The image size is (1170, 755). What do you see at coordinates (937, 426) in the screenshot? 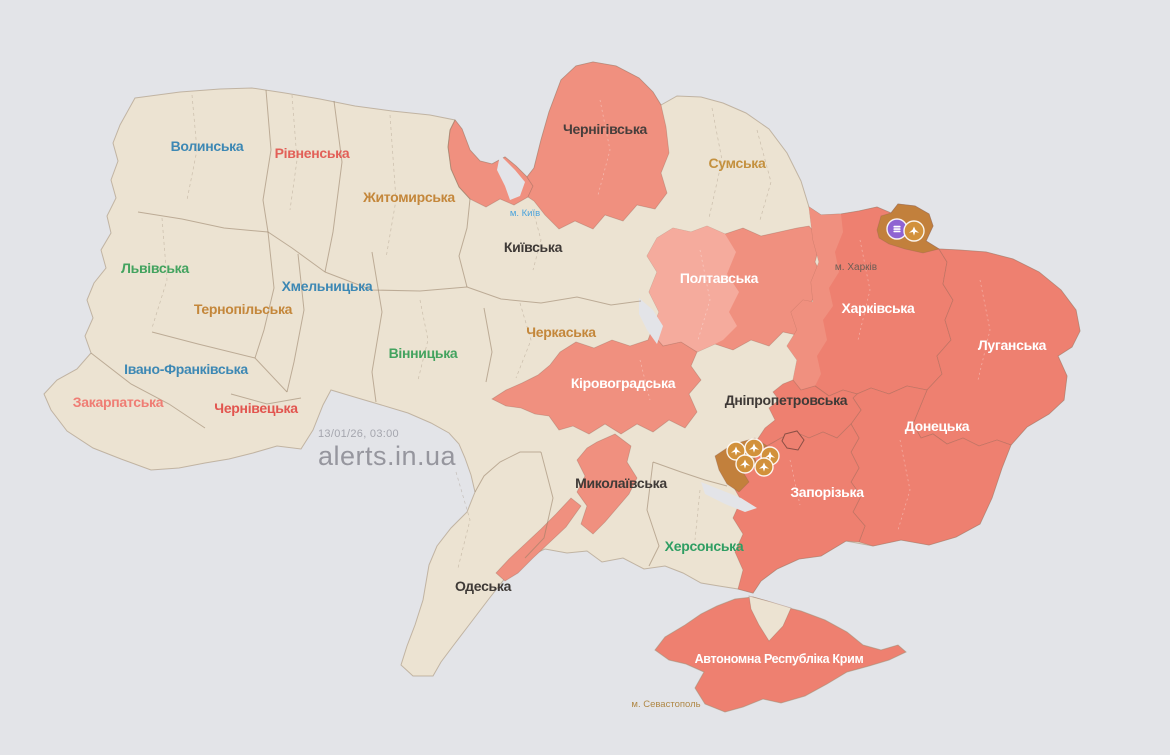
I see `region-label-donetska: Донецька` at bounding box center [937, 426].